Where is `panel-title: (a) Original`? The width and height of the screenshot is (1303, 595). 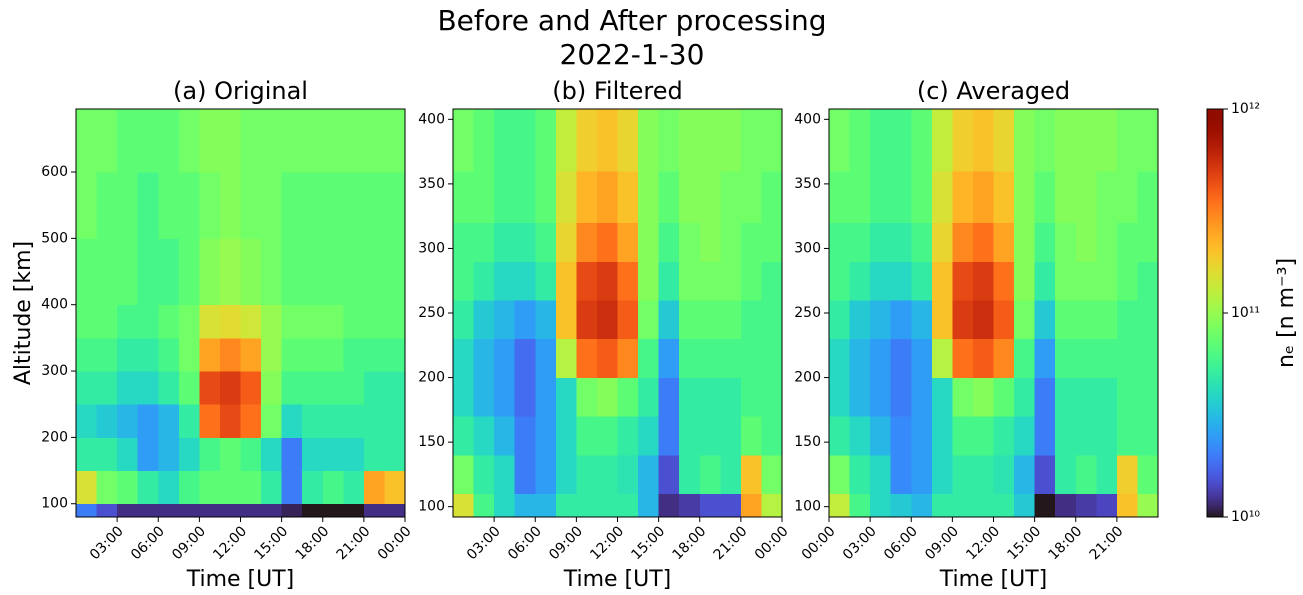 panel-title: (a) Original is located at coordinates (240, 91).